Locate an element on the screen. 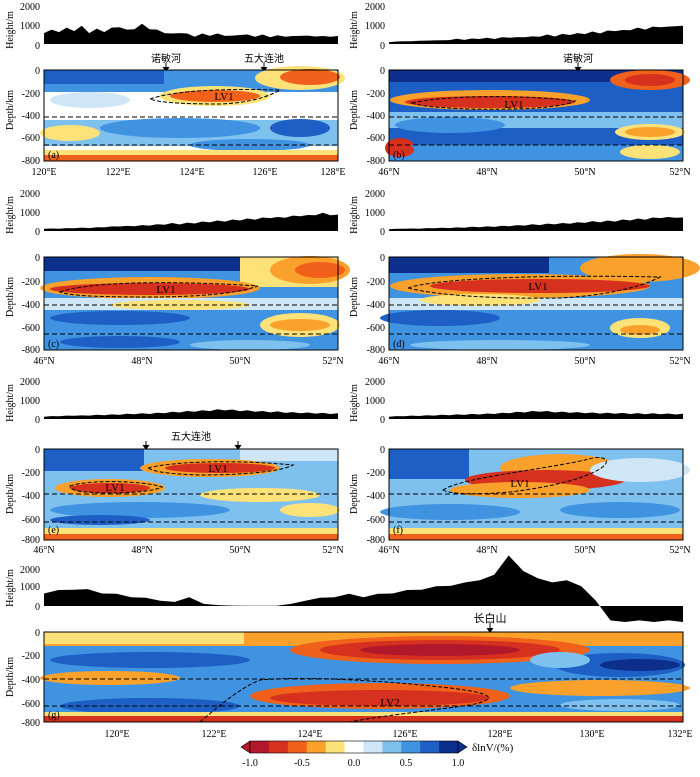  marker-label-changbaishan: 长白山 is located at coordinates (490, 618).